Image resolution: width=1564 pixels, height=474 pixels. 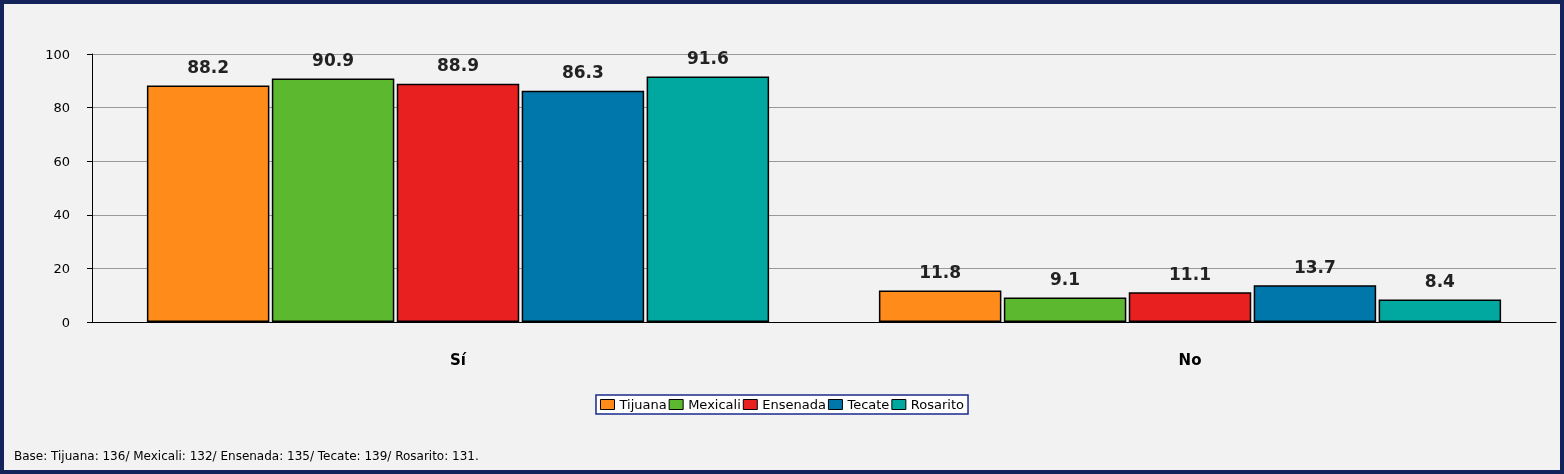 What do you see at coordinates (1190, 359) in the screenshot?
I see `x-tick-label: No` at bounding box center [1190, 359].